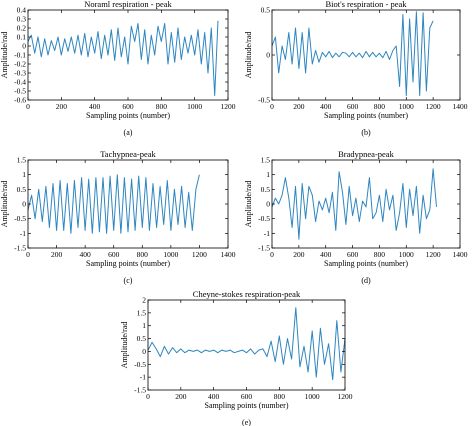 The width and height of the screenshot is (474, 426). What do you see at coordinates (86, 254) in the screenshot?
I see `chart-c-xtick-label: 400` at bounding box center [86, 254].